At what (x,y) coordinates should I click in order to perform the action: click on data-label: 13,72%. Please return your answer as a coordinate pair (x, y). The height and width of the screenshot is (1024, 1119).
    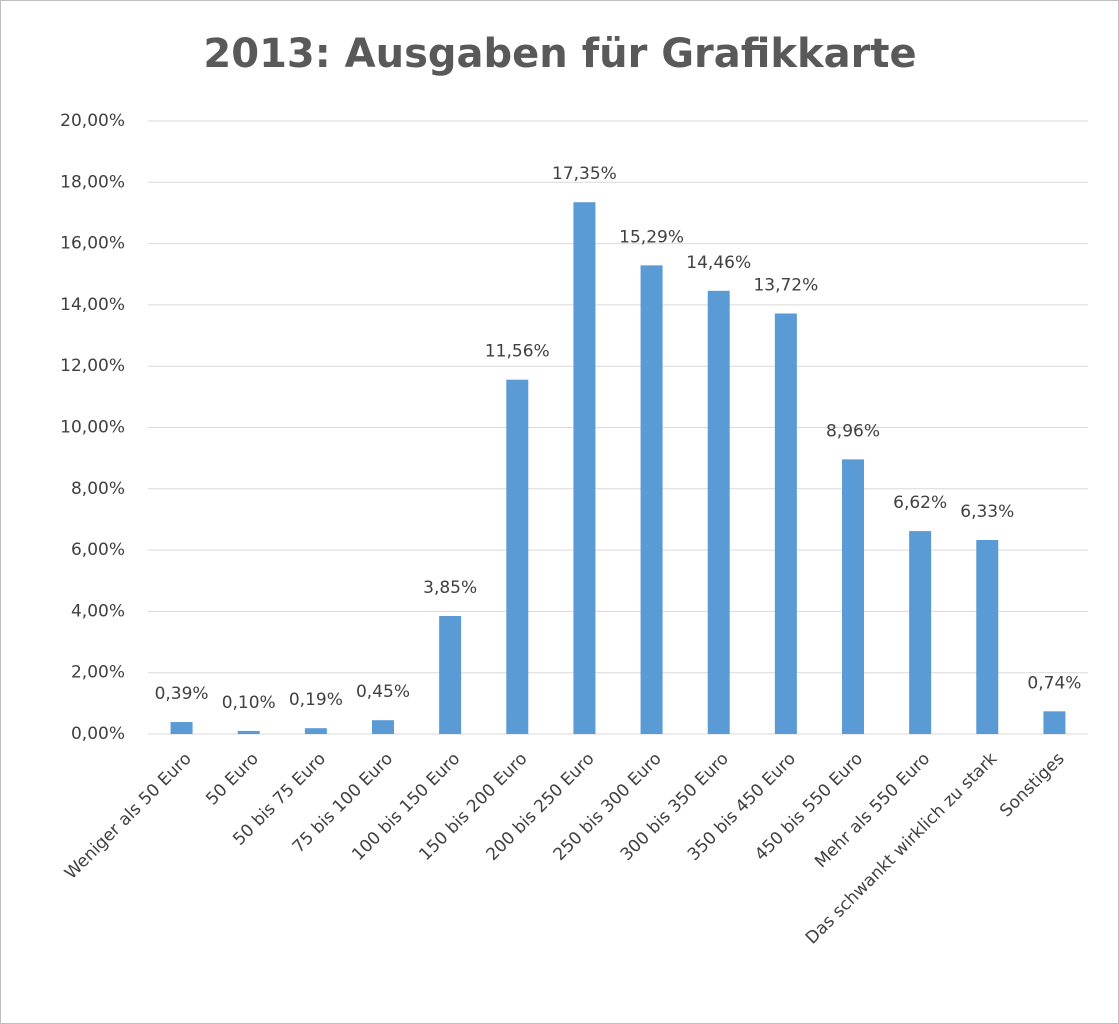
    Looking at the image, I should click on (785, 285).